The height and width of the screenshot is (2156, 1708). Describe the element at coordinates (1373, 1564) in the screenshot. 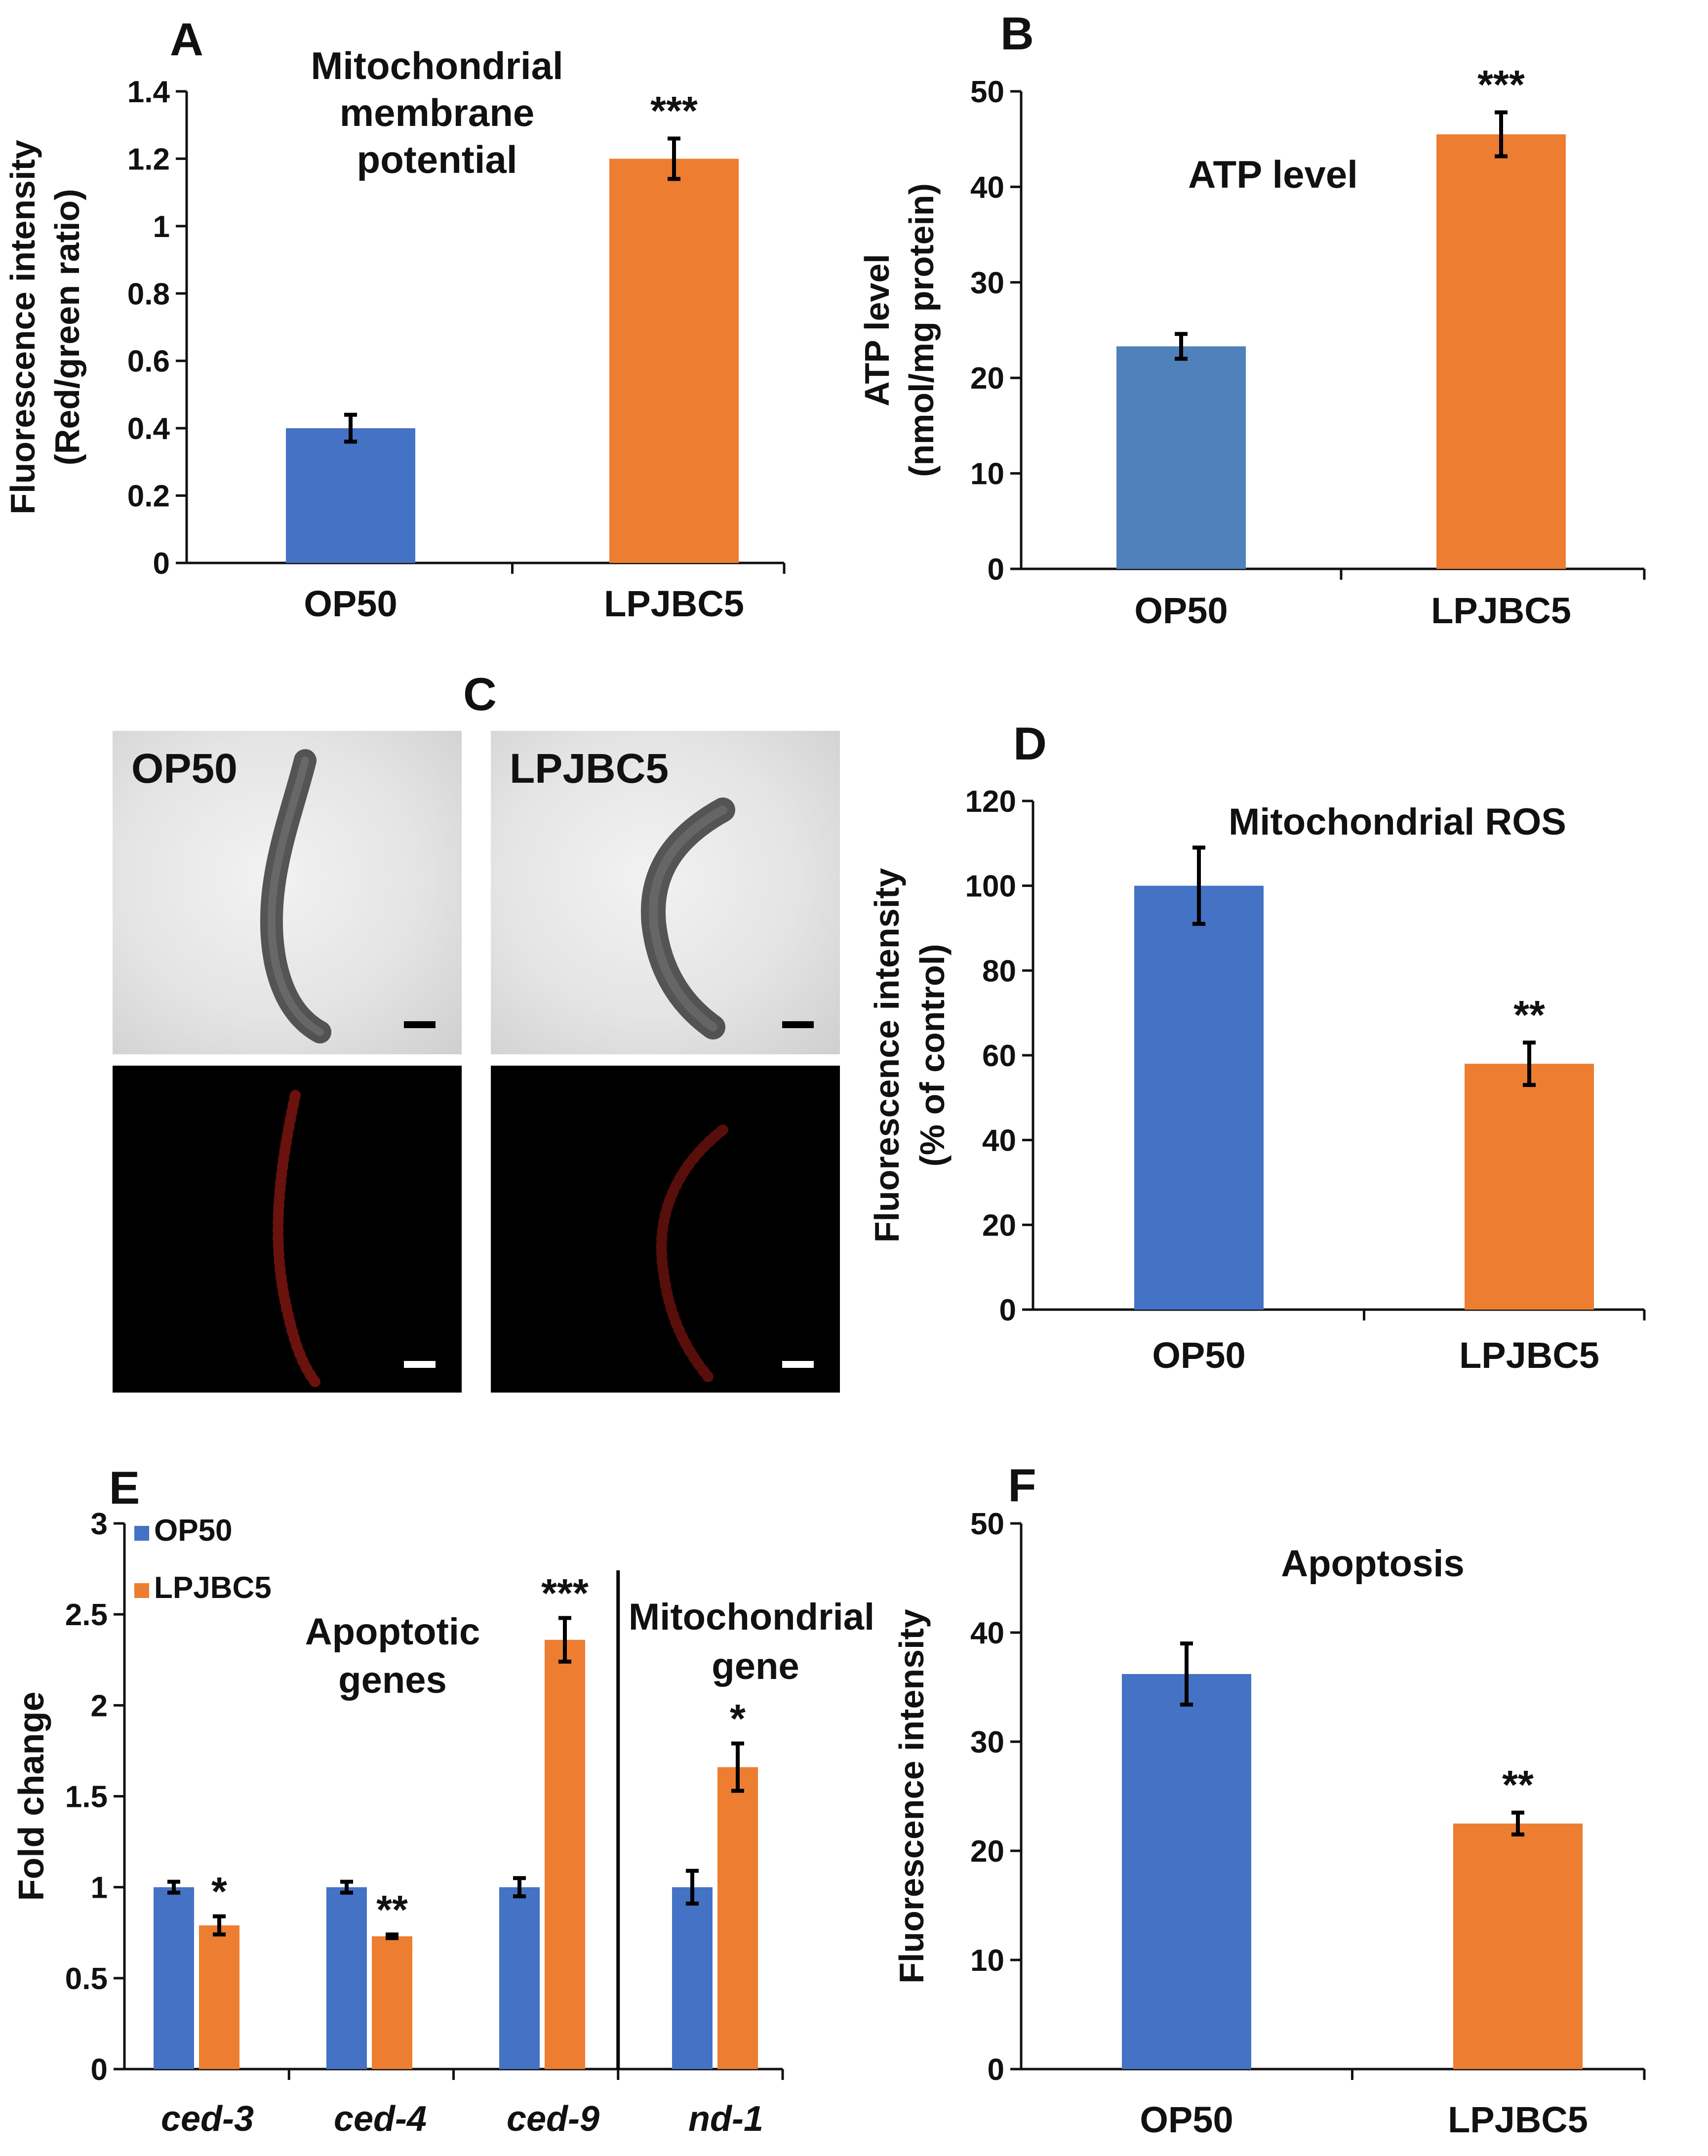

I see `chart-title: Apoptosis` at that location.